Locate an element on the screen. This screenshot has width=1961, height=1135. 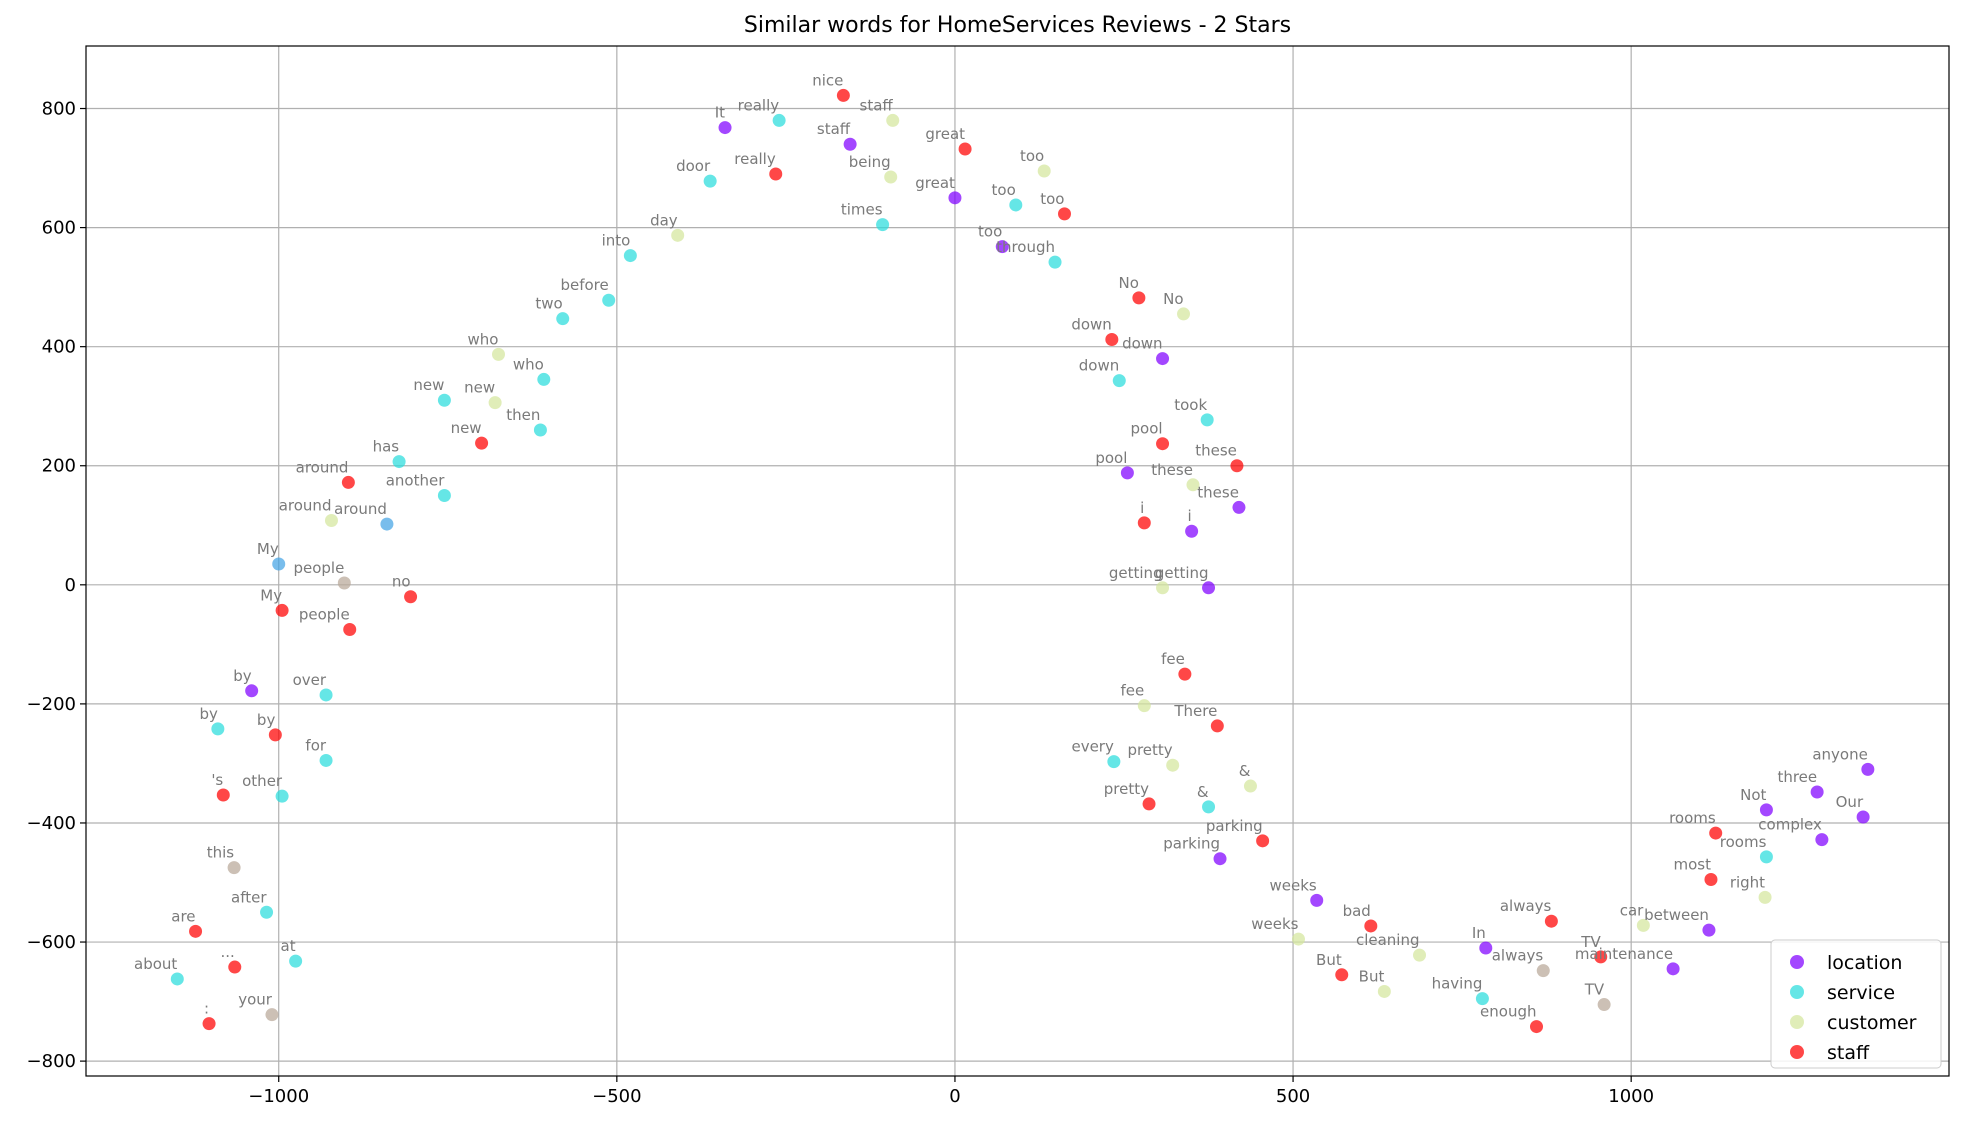
staff-point-label: down is located at coordinates (1091, 325).